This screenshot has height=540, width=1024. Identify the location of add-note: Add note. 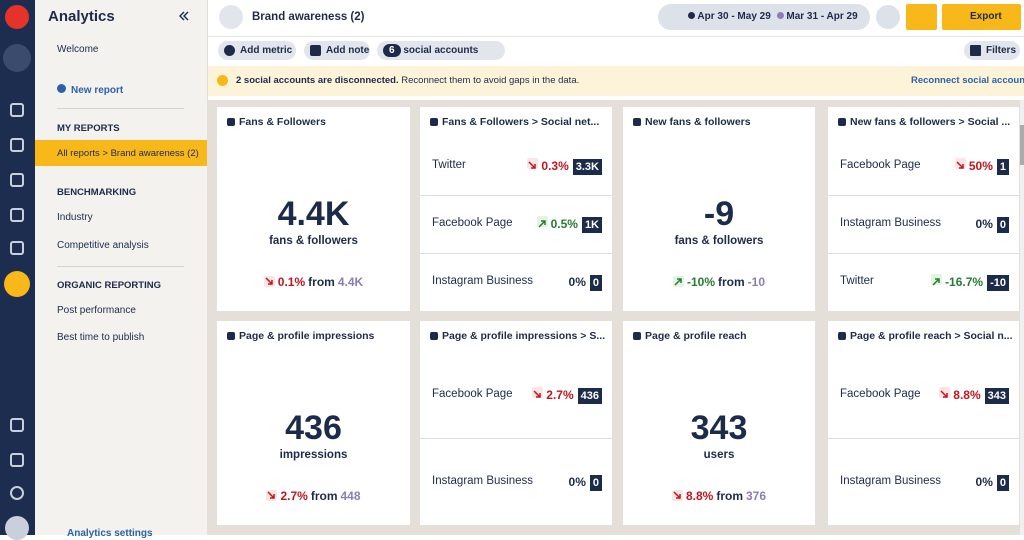
(337, 50).